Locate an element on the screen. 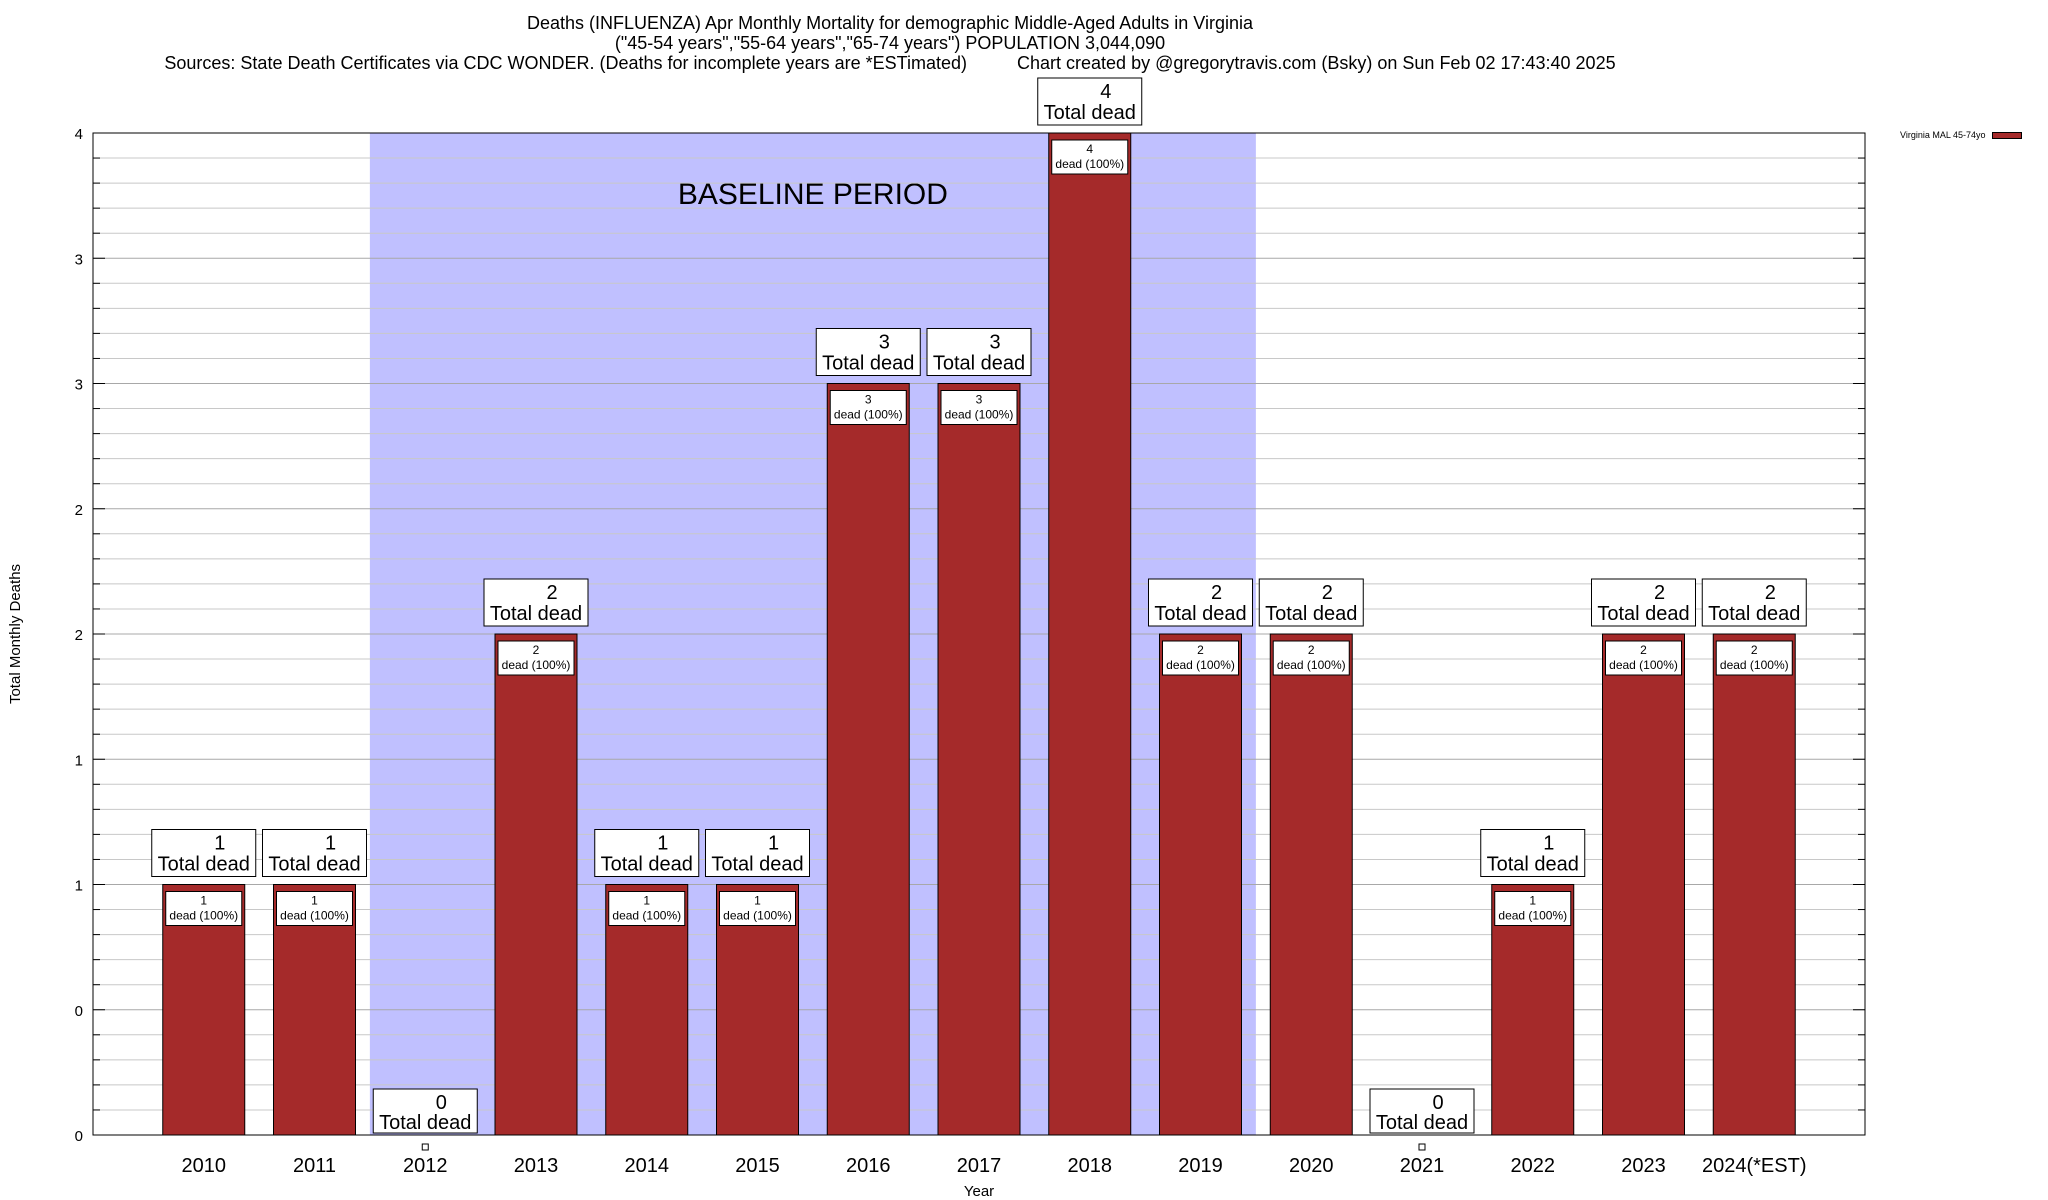  legend-label: Virginia MAL 45-74yo is located at coordinates (1943, 135).